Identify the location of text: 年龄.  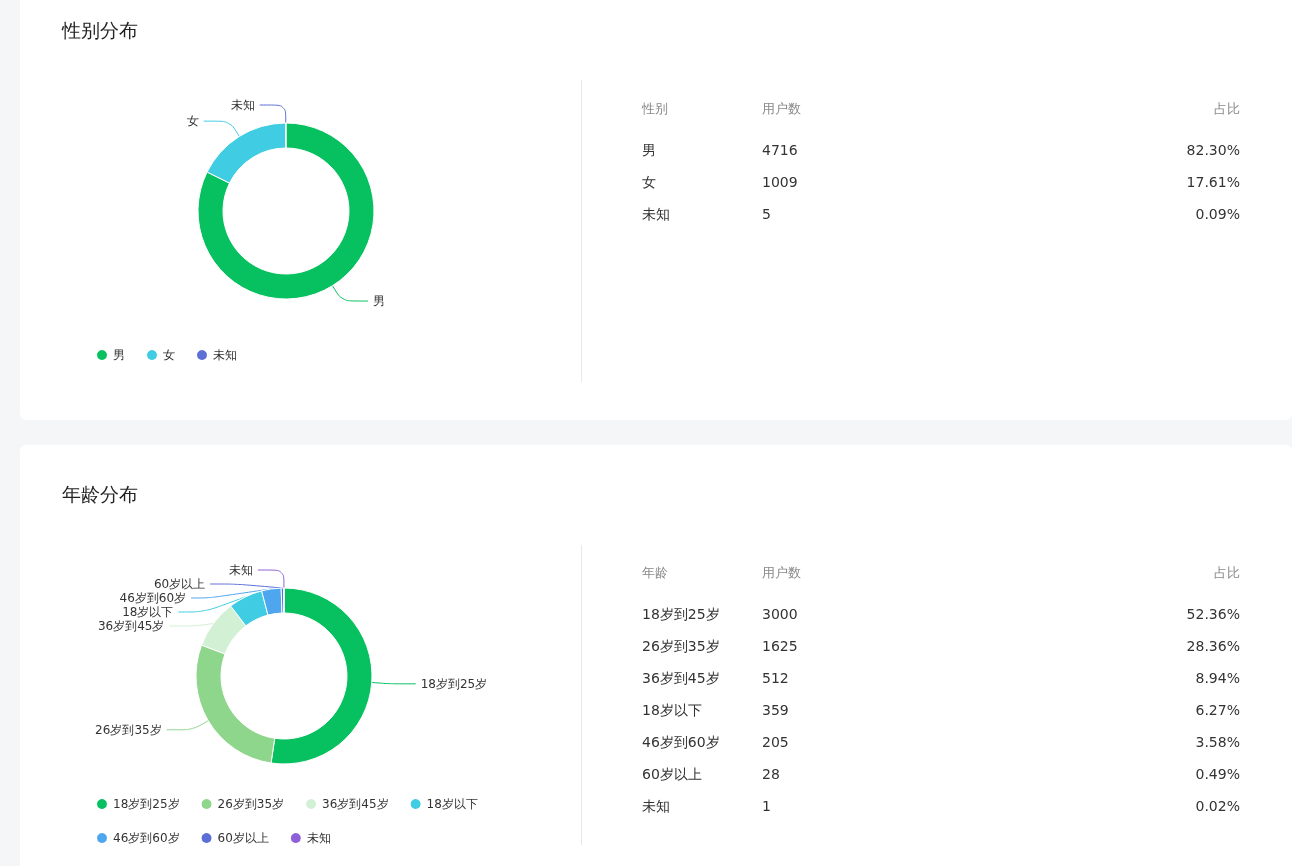
(655, 573).